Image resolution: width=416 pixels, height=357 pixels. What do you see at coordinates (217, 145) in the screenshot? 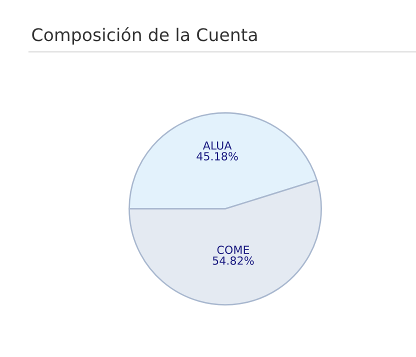
I see `slice-label: ALUA` at bounding box center [217, 145].